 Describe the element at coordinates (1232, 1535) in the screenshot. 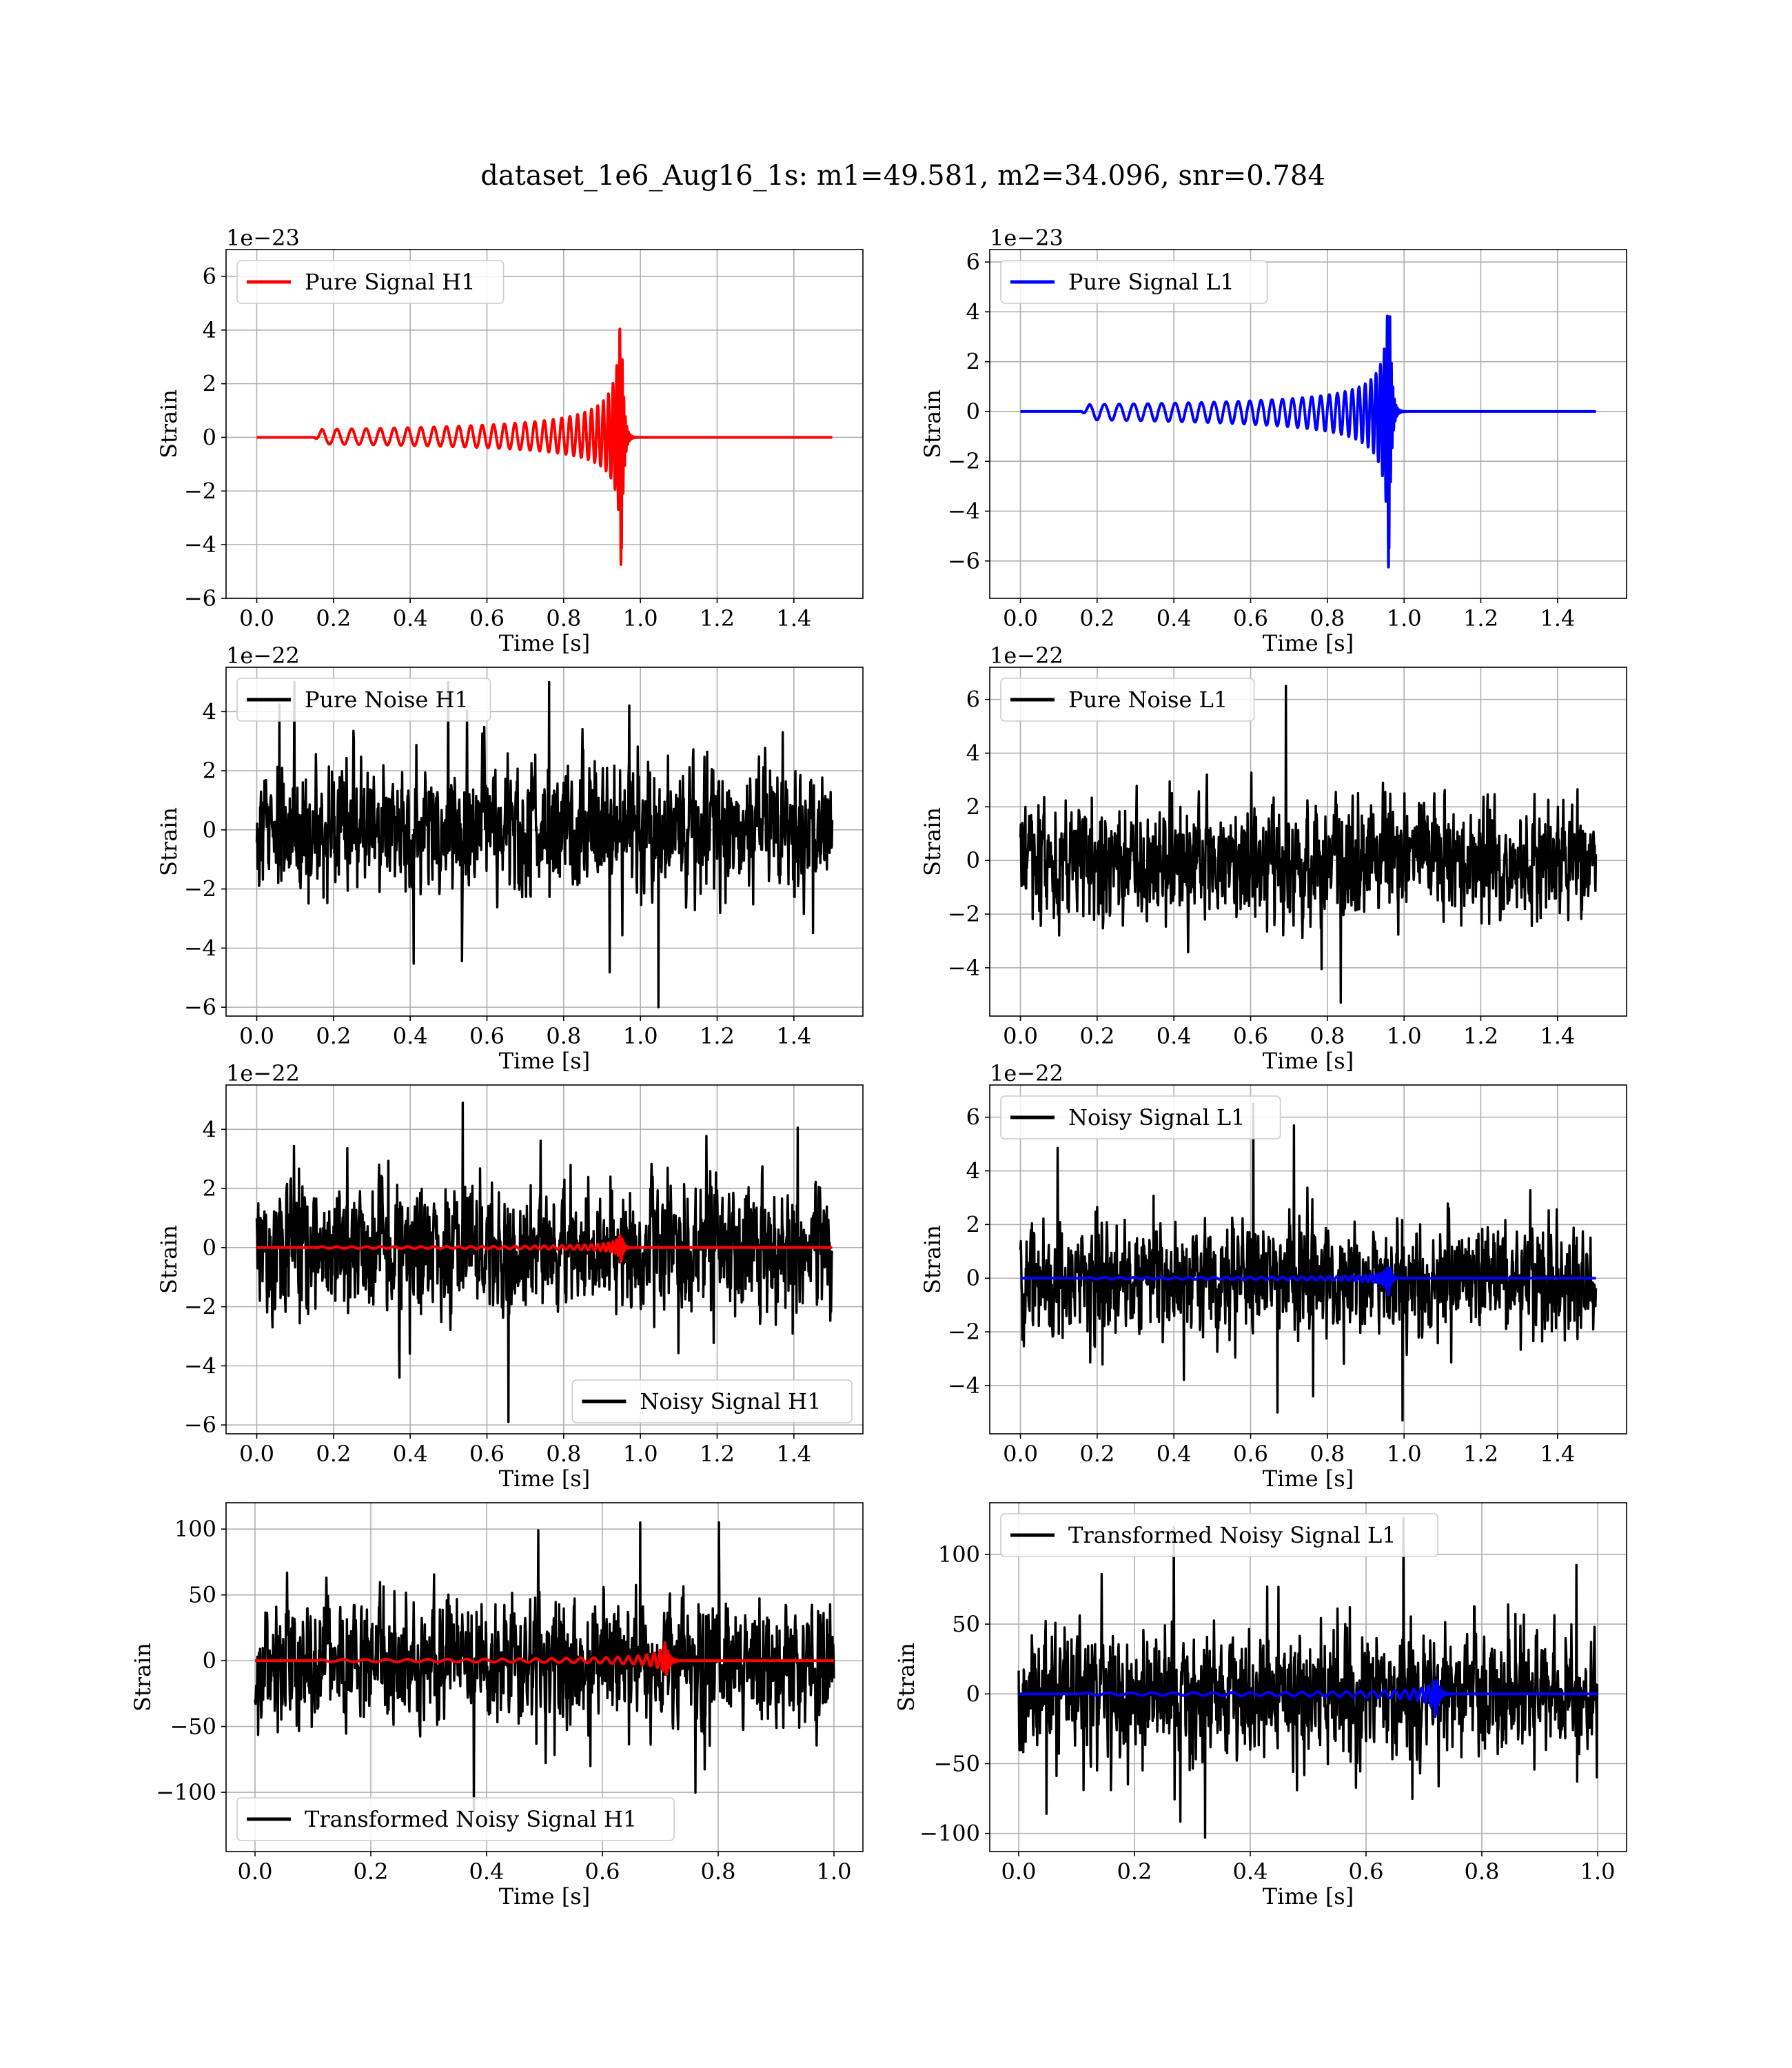

I see `legend-label: Transformed Noisy Signal L1` at that location.